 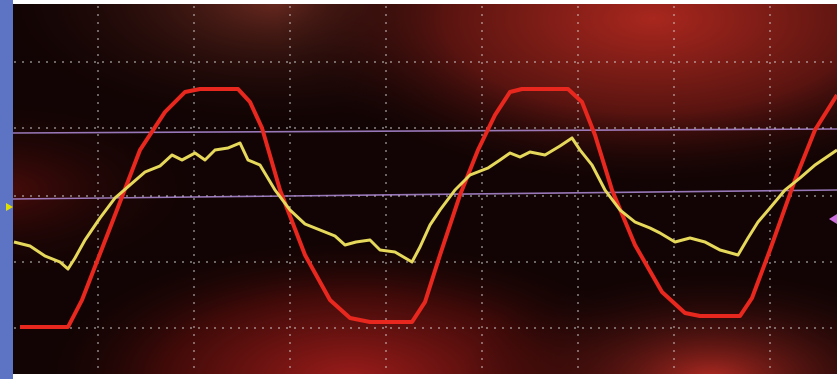 What do you see at coordinates (9, 207) in the screenshot?
I see `left-channel-marker` at bounding box center [9, 207].